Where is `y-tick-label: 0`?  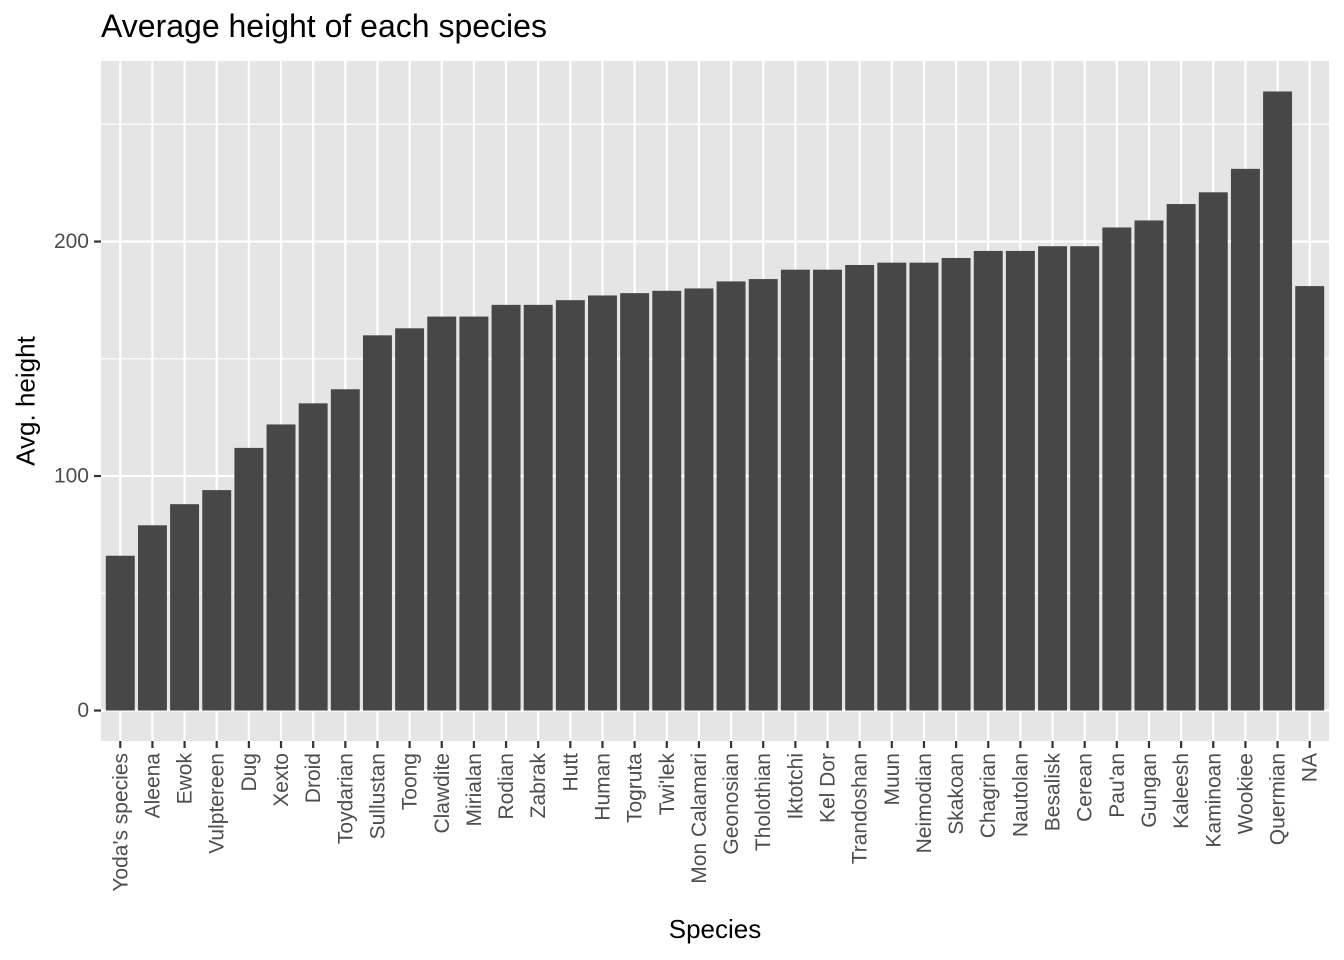
y-tick-label: 0 is located at coordinates (83, 710).